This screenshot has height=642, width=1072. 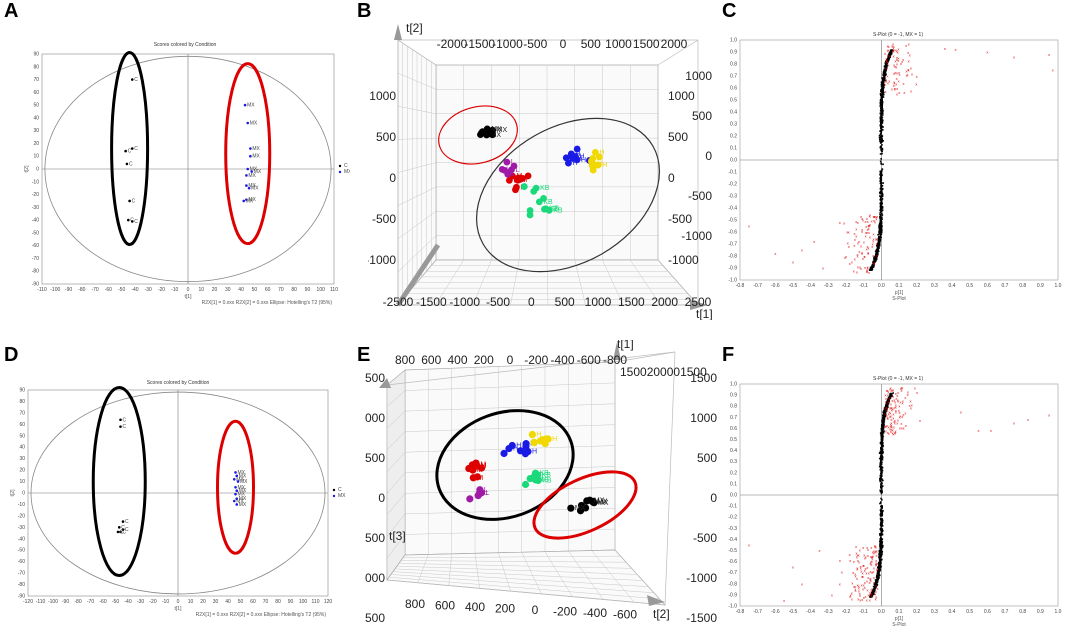 I want to click on y-tick-label: -0.5, so click(x=732, y=221).